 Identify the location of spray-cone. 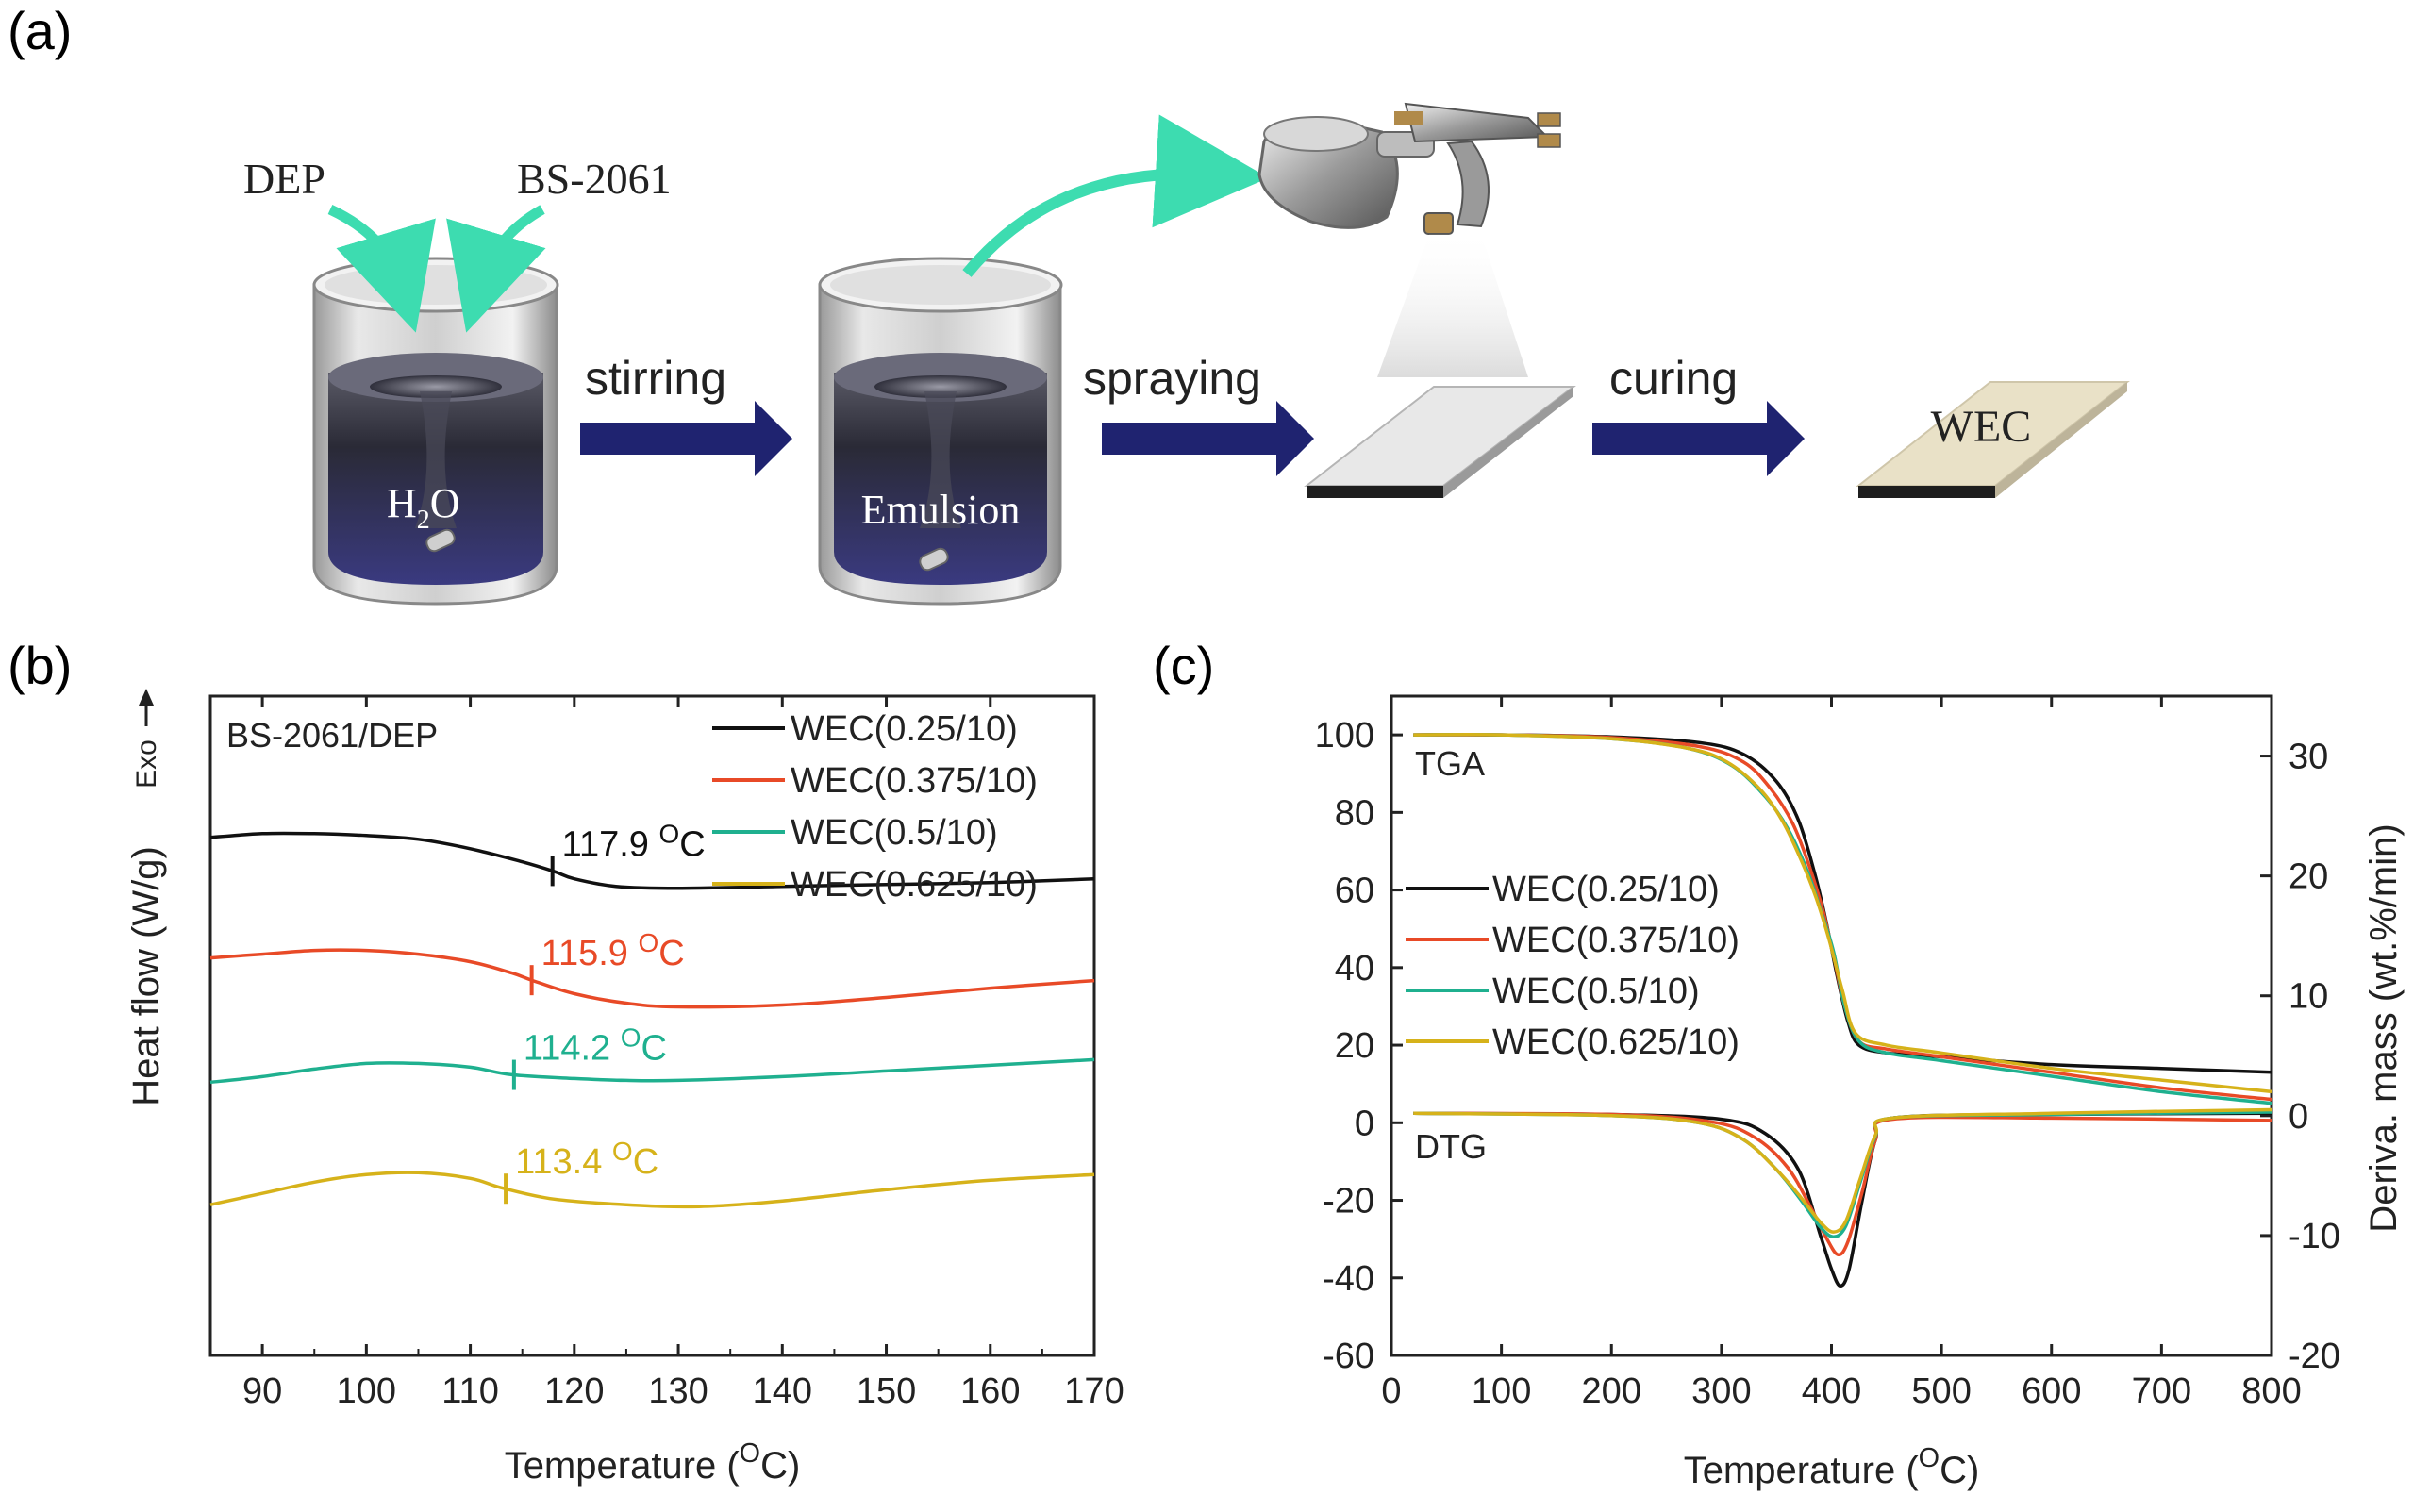
(1452, 305).